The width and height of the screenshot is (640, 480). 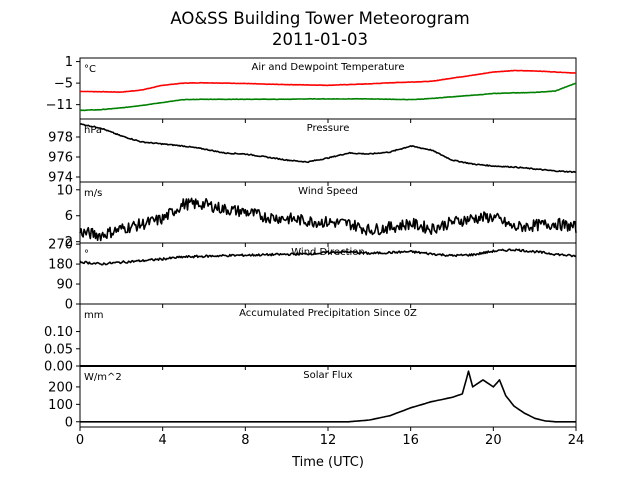 What do you see at coordinates (69, 216) in the screenshot?
I see `y-tick-label: 6` at bounding box center [69, 216].